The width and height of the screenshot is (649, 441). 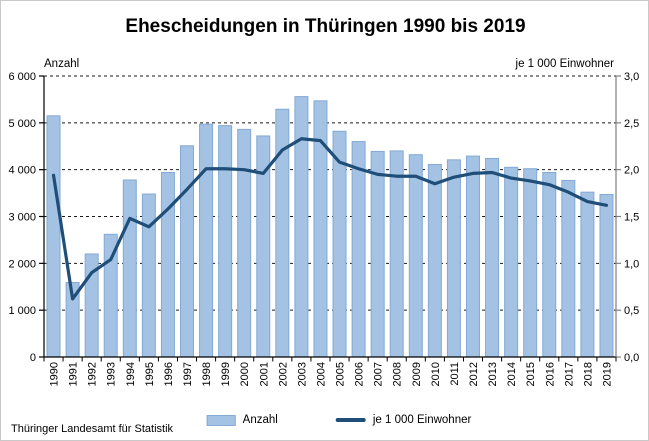 I want to click on bar-1995, so click(x=148, y=275).